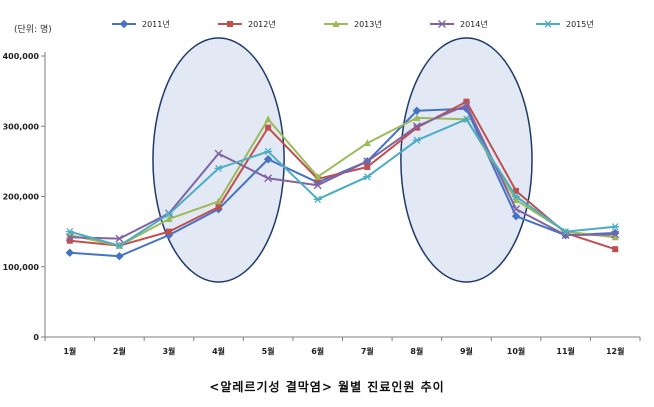 This screenshot has height=407, width=654. I want to click on x-tick-label: 2월, so click(119, 351).